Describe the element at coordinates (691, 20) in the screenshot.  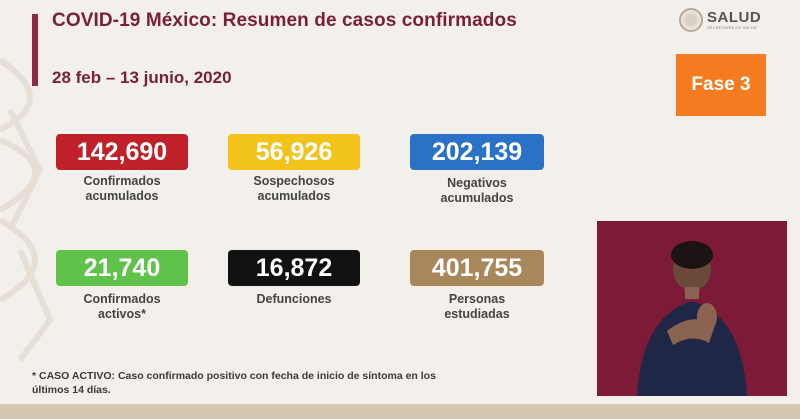
I see `seal-icon` at that location.